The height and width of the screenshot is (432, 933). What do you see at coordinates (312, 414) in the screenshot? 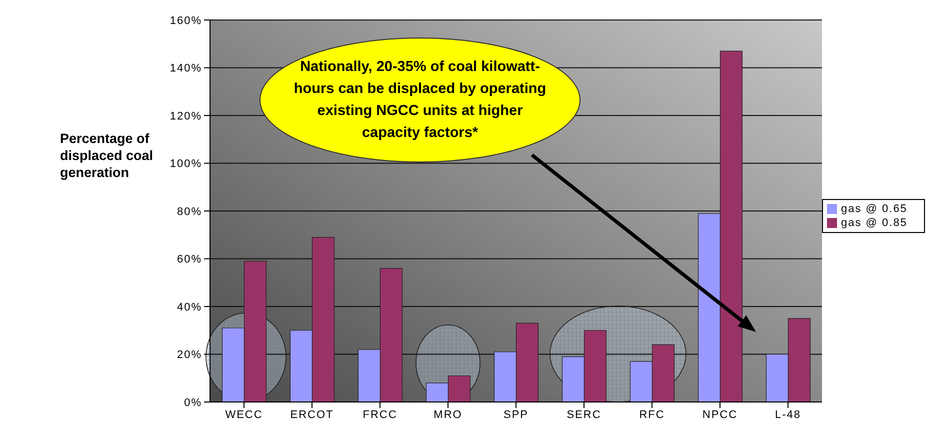
I see `x-tick-label: ERCOT` at bounding box center [312, 414].